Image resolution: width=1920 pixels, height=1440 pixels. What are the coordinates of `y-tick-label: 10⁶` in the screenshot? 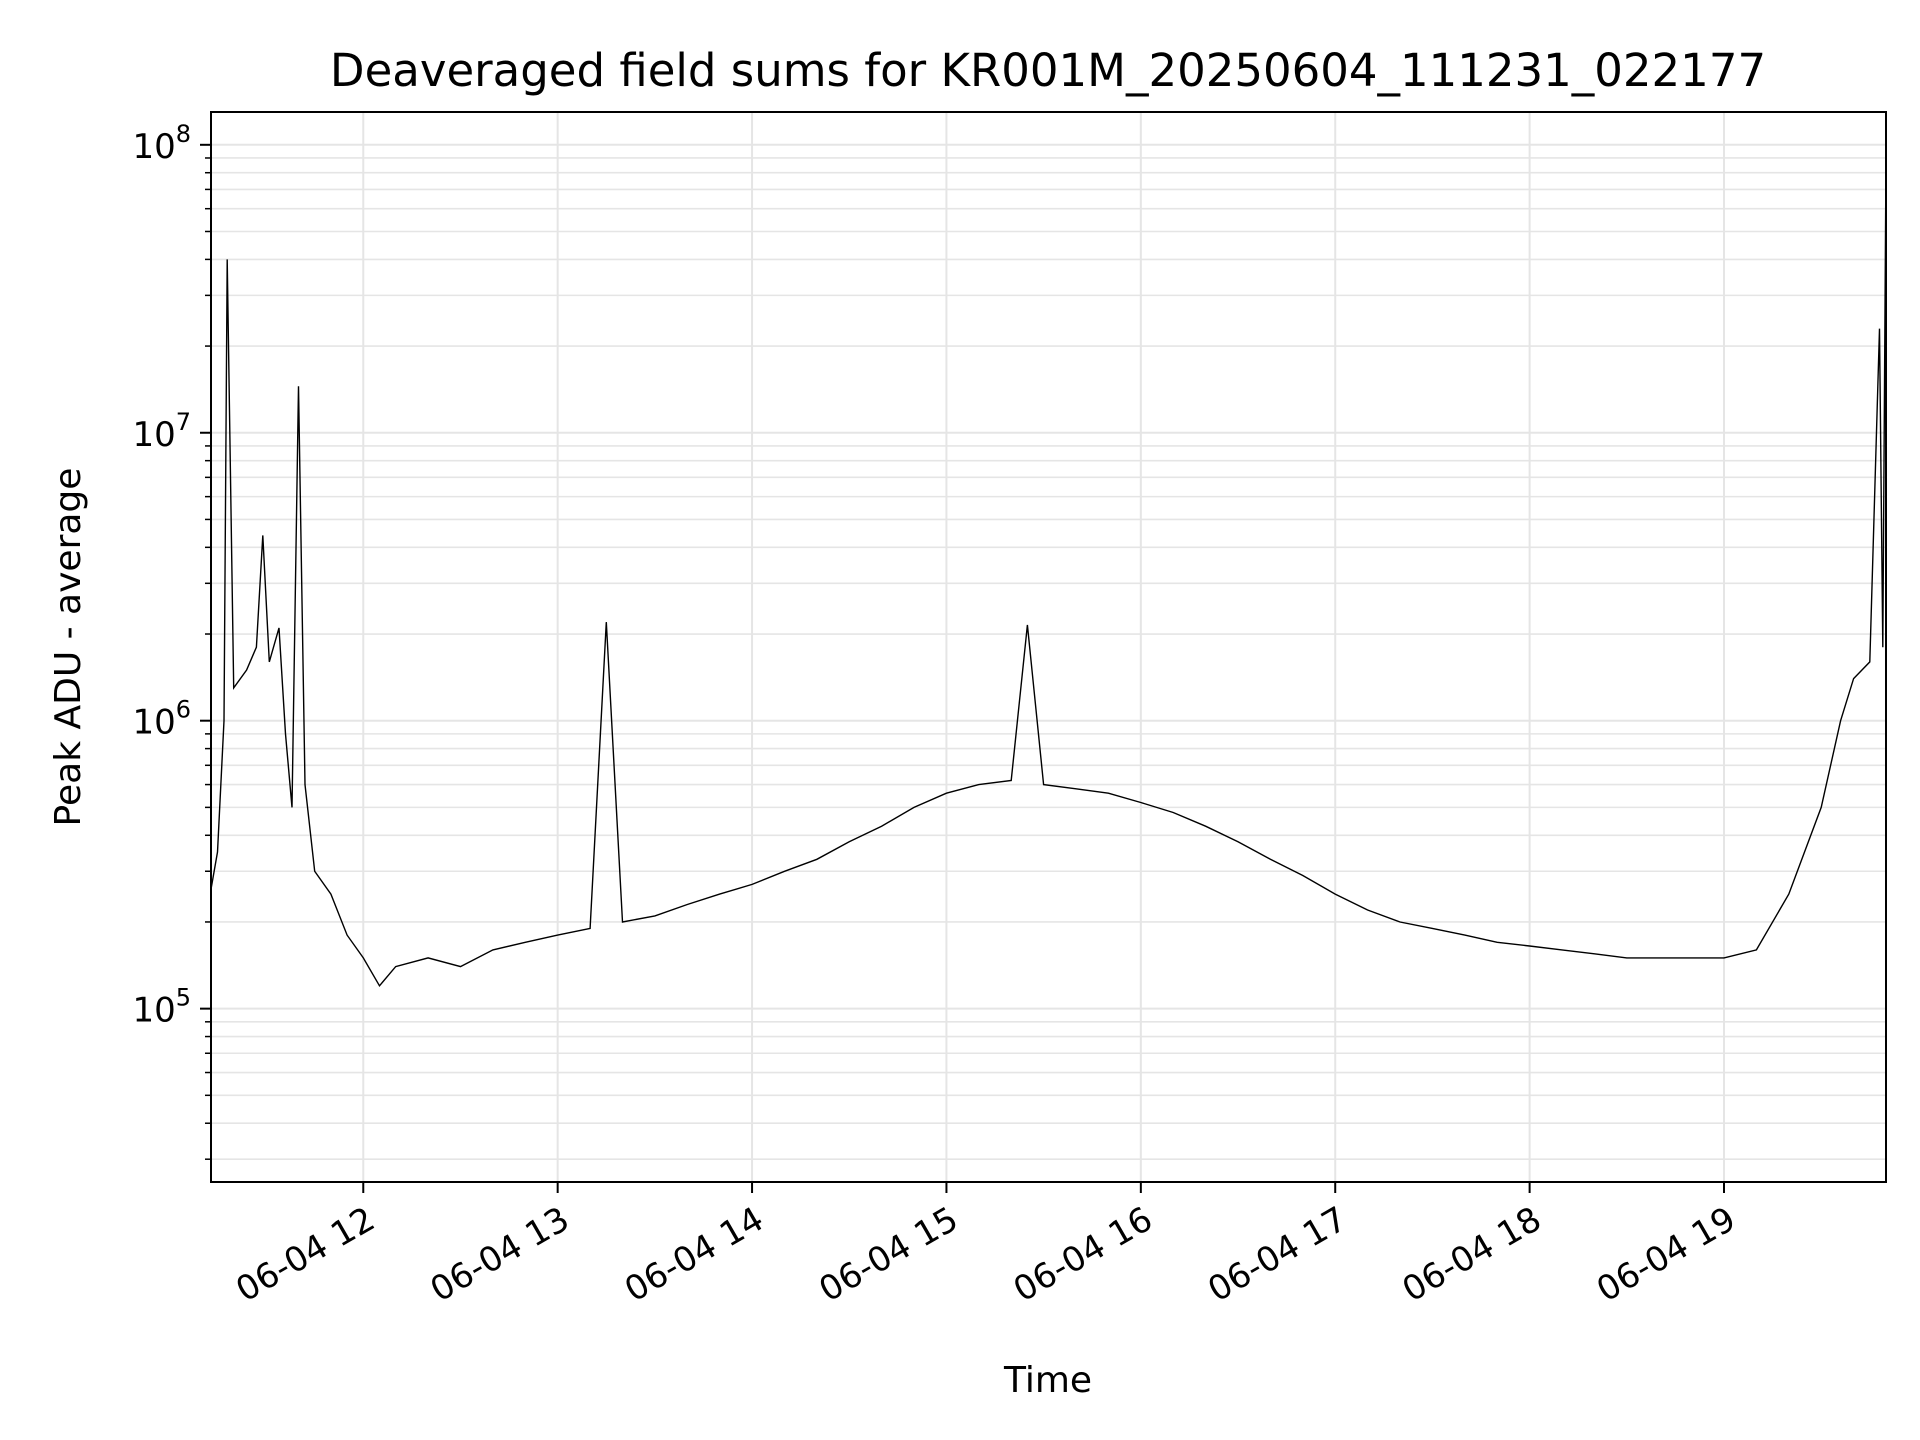 It's located at (161, 719).